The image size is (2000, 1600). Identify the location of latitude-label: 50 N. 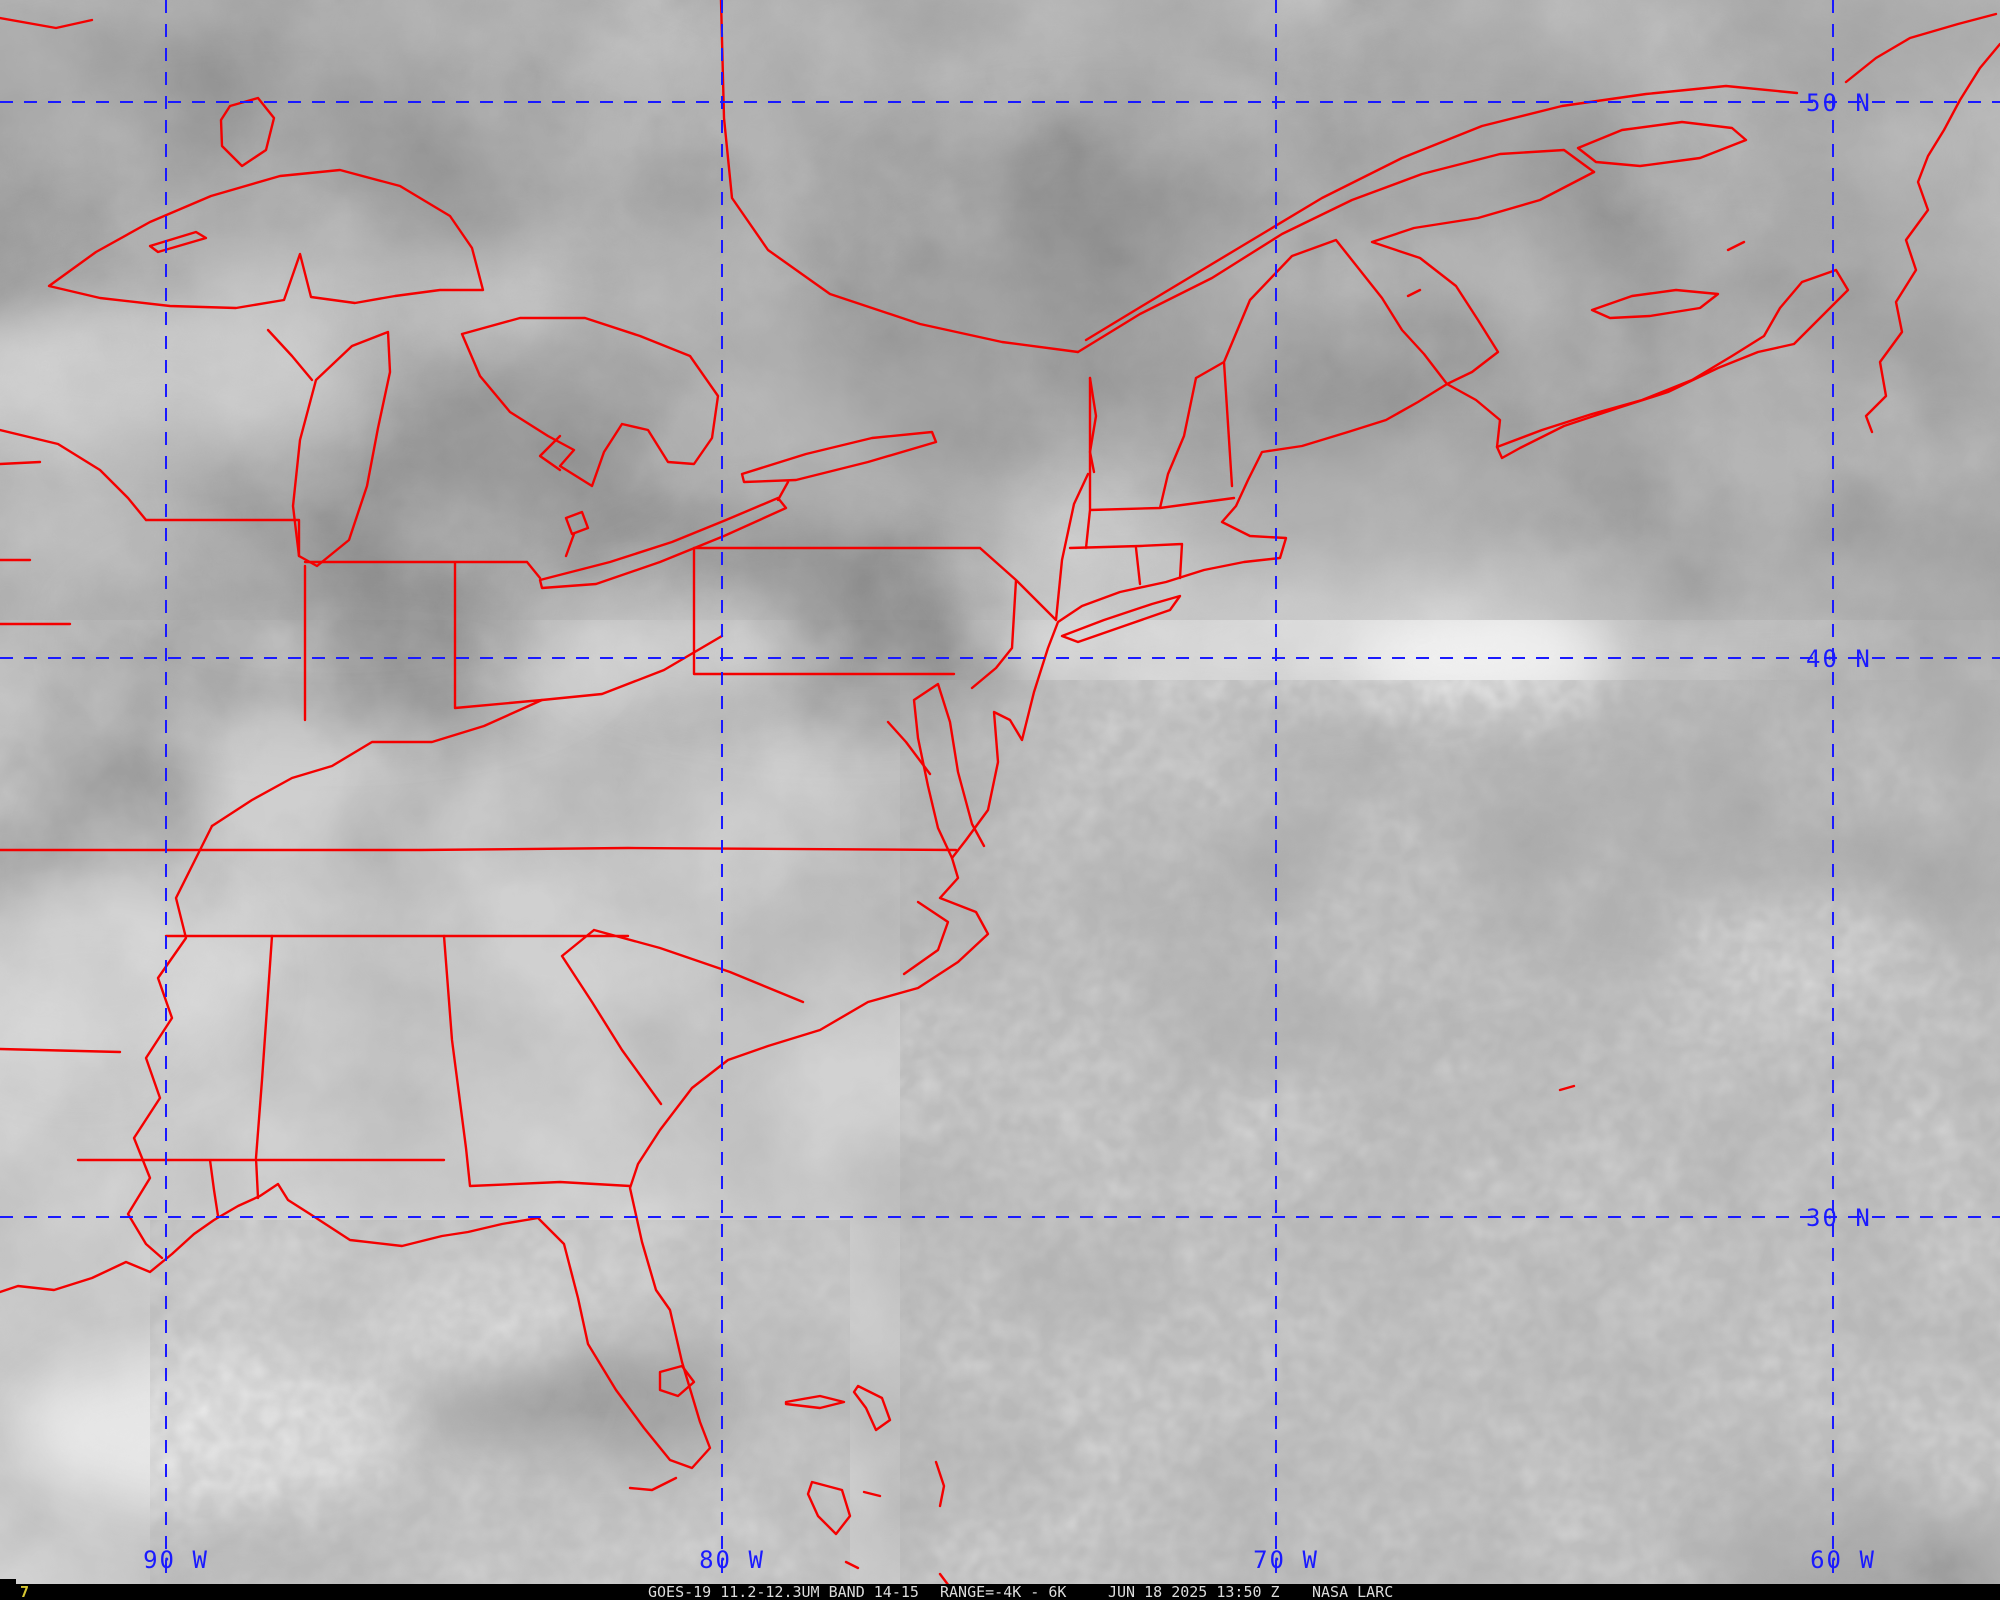
(1839, 103).